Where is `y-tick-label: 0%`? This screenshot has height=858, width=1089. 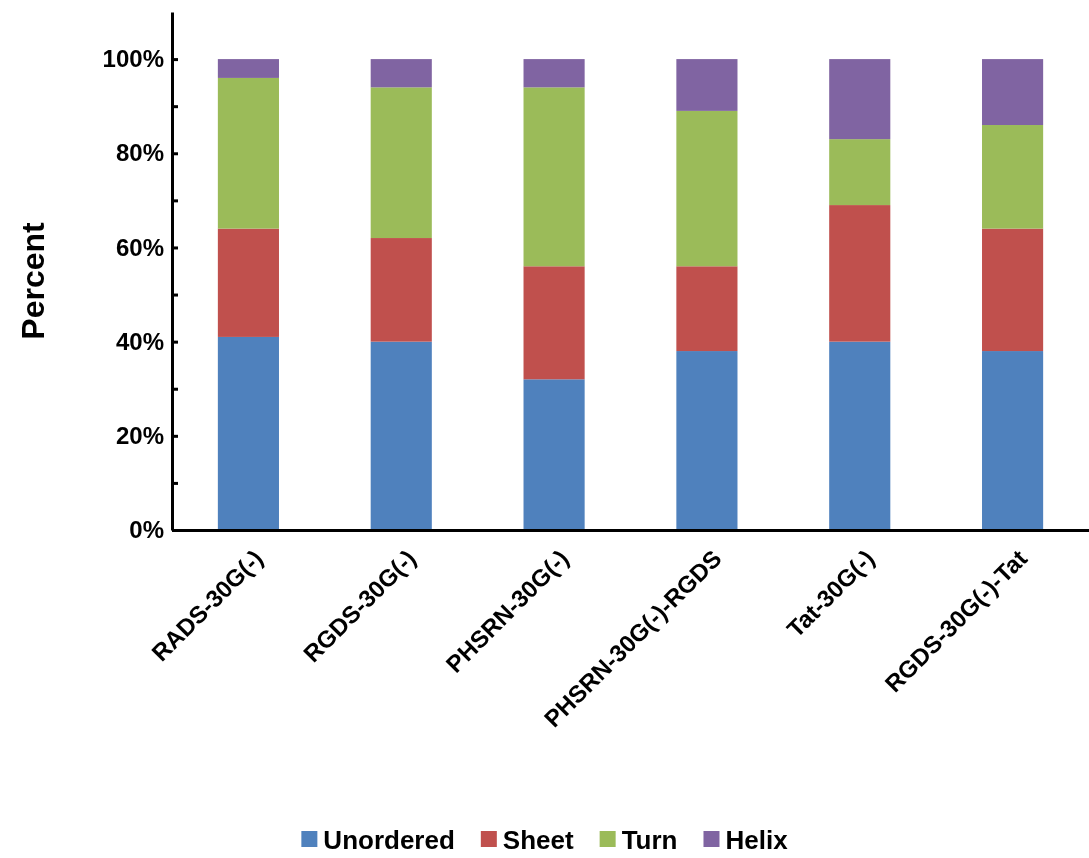
y-tick-label: 0% is located at coordinates (146, 530).